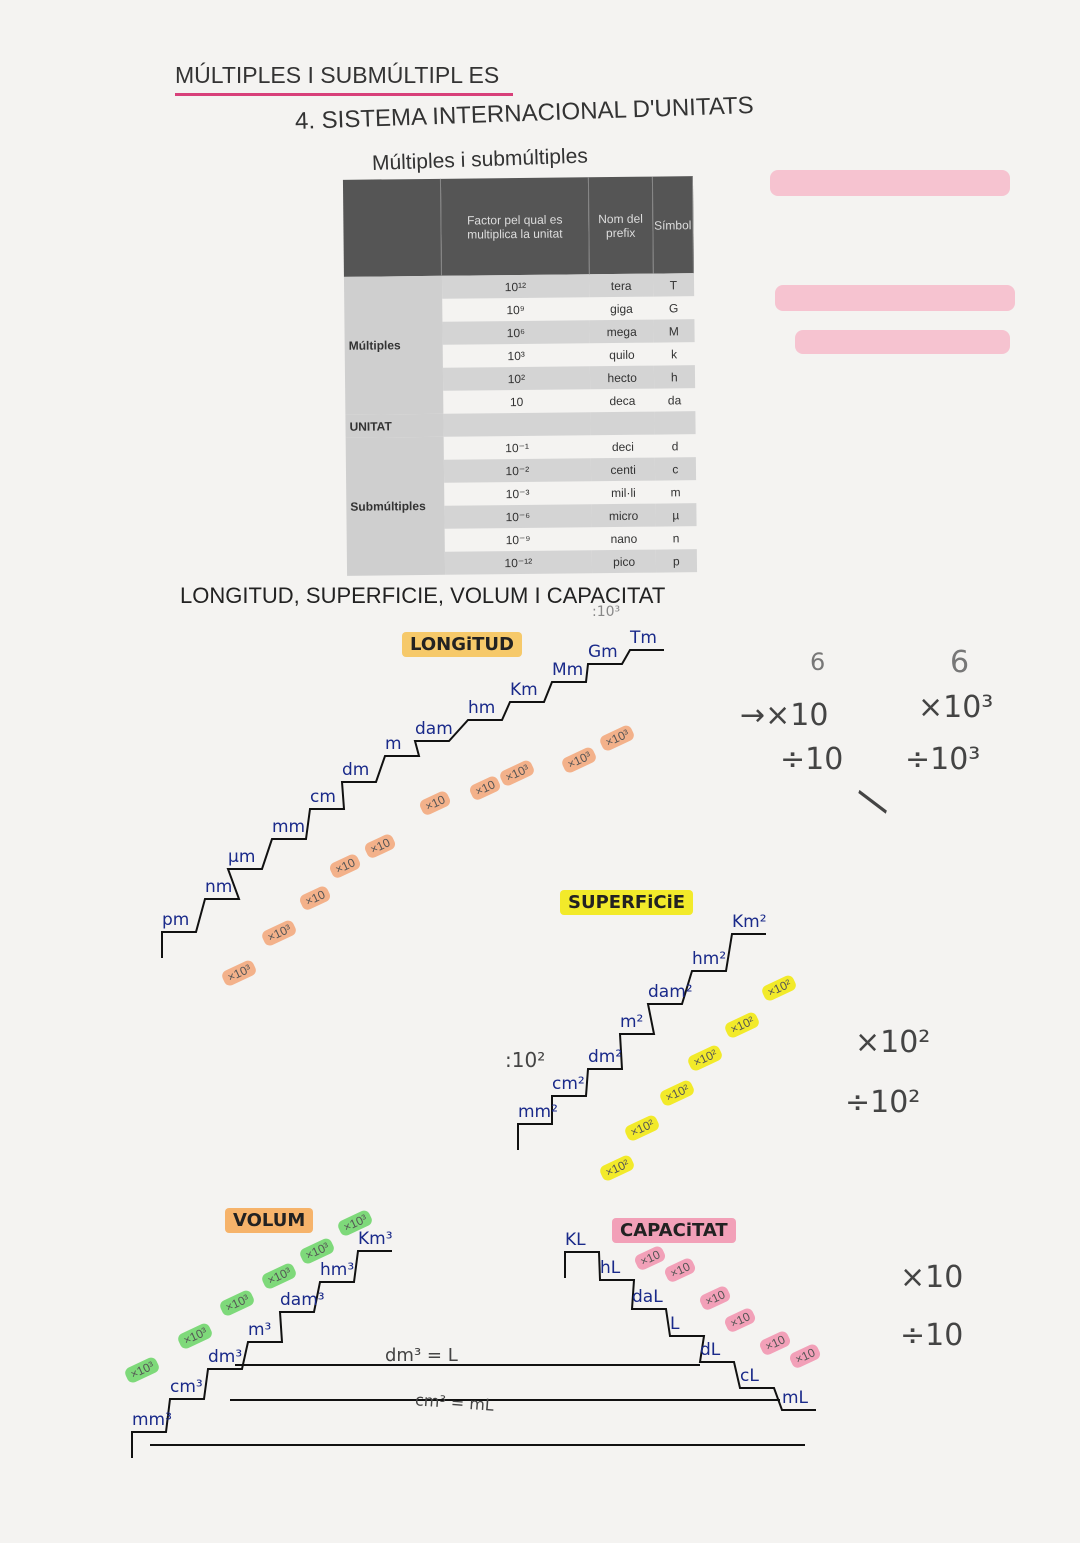 This screenshot has width=1080, height=1543. I want to click on note-div10: ÷10, so click(812, 759).